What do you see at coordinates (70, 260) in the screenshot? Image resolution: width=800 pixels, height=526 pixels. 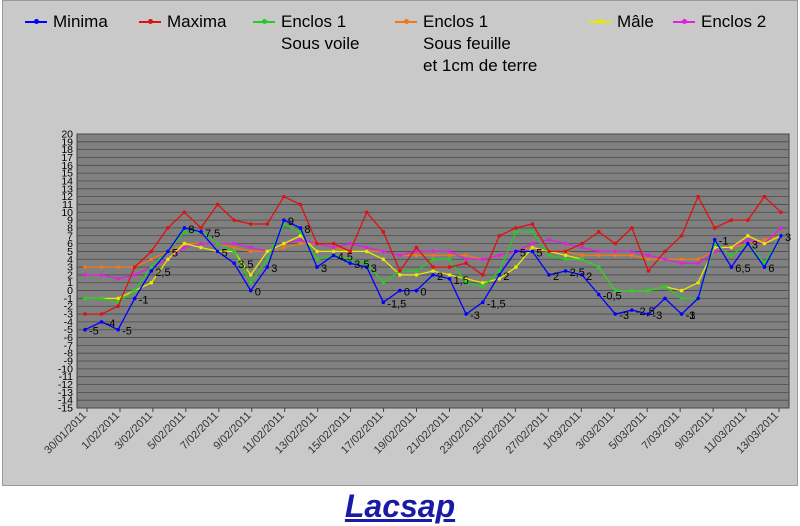 I see `y-tick-label: 4` at bounding box center [70, 260].